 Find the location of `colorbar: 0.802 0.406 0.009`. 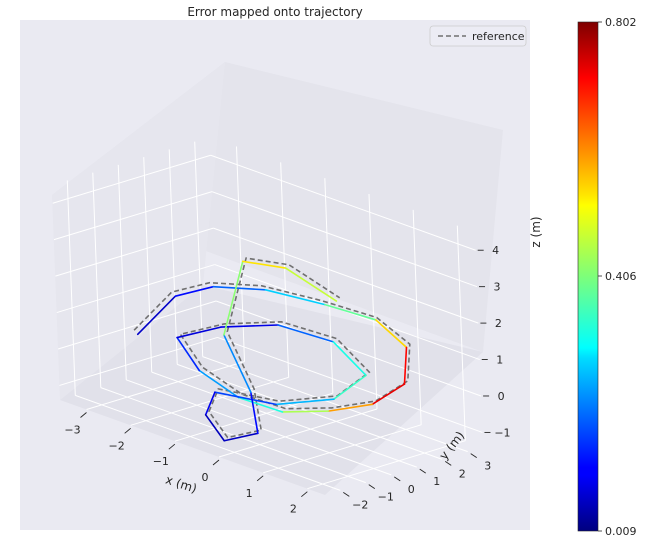

colorbar: 0.802 0.406 0.009 is located at coordinates (607, 277).